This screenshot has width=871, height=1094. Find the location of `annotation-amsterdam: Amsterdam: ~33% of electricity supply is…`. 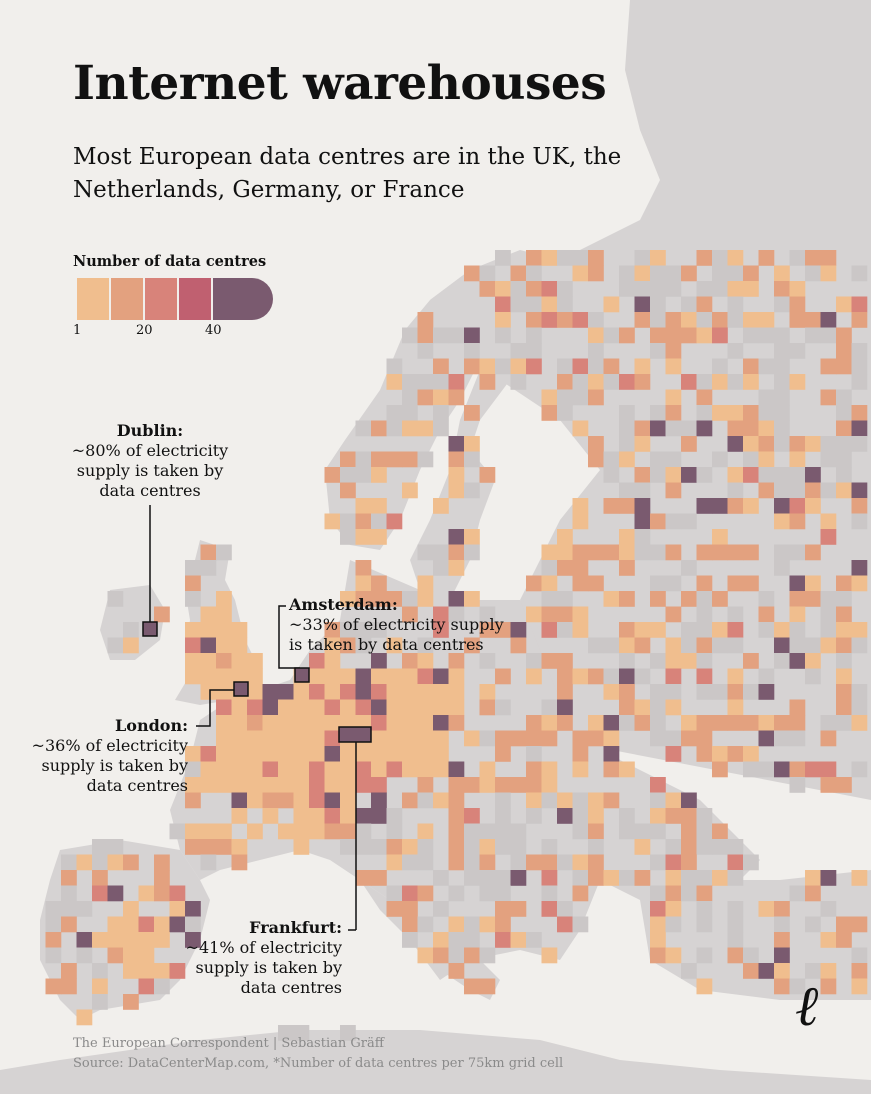

annotation-amsterdam: Amsterdam: ~33% of electricity supply is… is located at coordinates (404, 625).